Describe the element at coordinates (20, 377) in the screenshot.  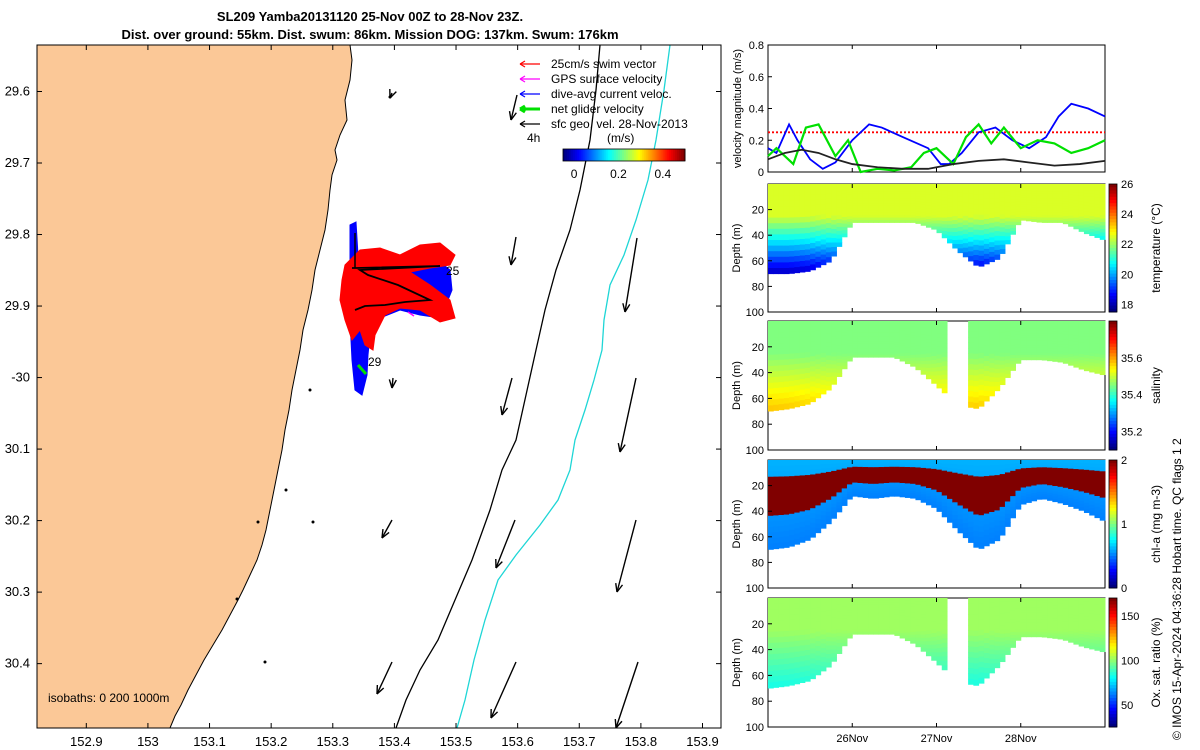
I see `map-y-tick-label: -30` at that location.